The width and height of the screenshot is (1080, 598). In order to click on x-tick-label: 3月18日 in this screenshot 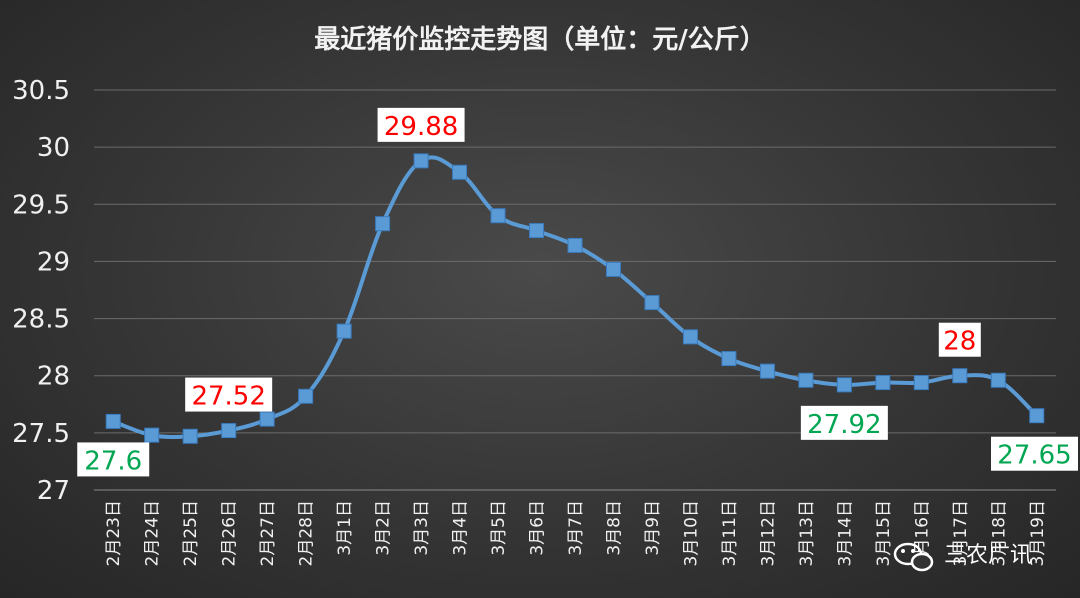, I will do `click(999, 533)`.